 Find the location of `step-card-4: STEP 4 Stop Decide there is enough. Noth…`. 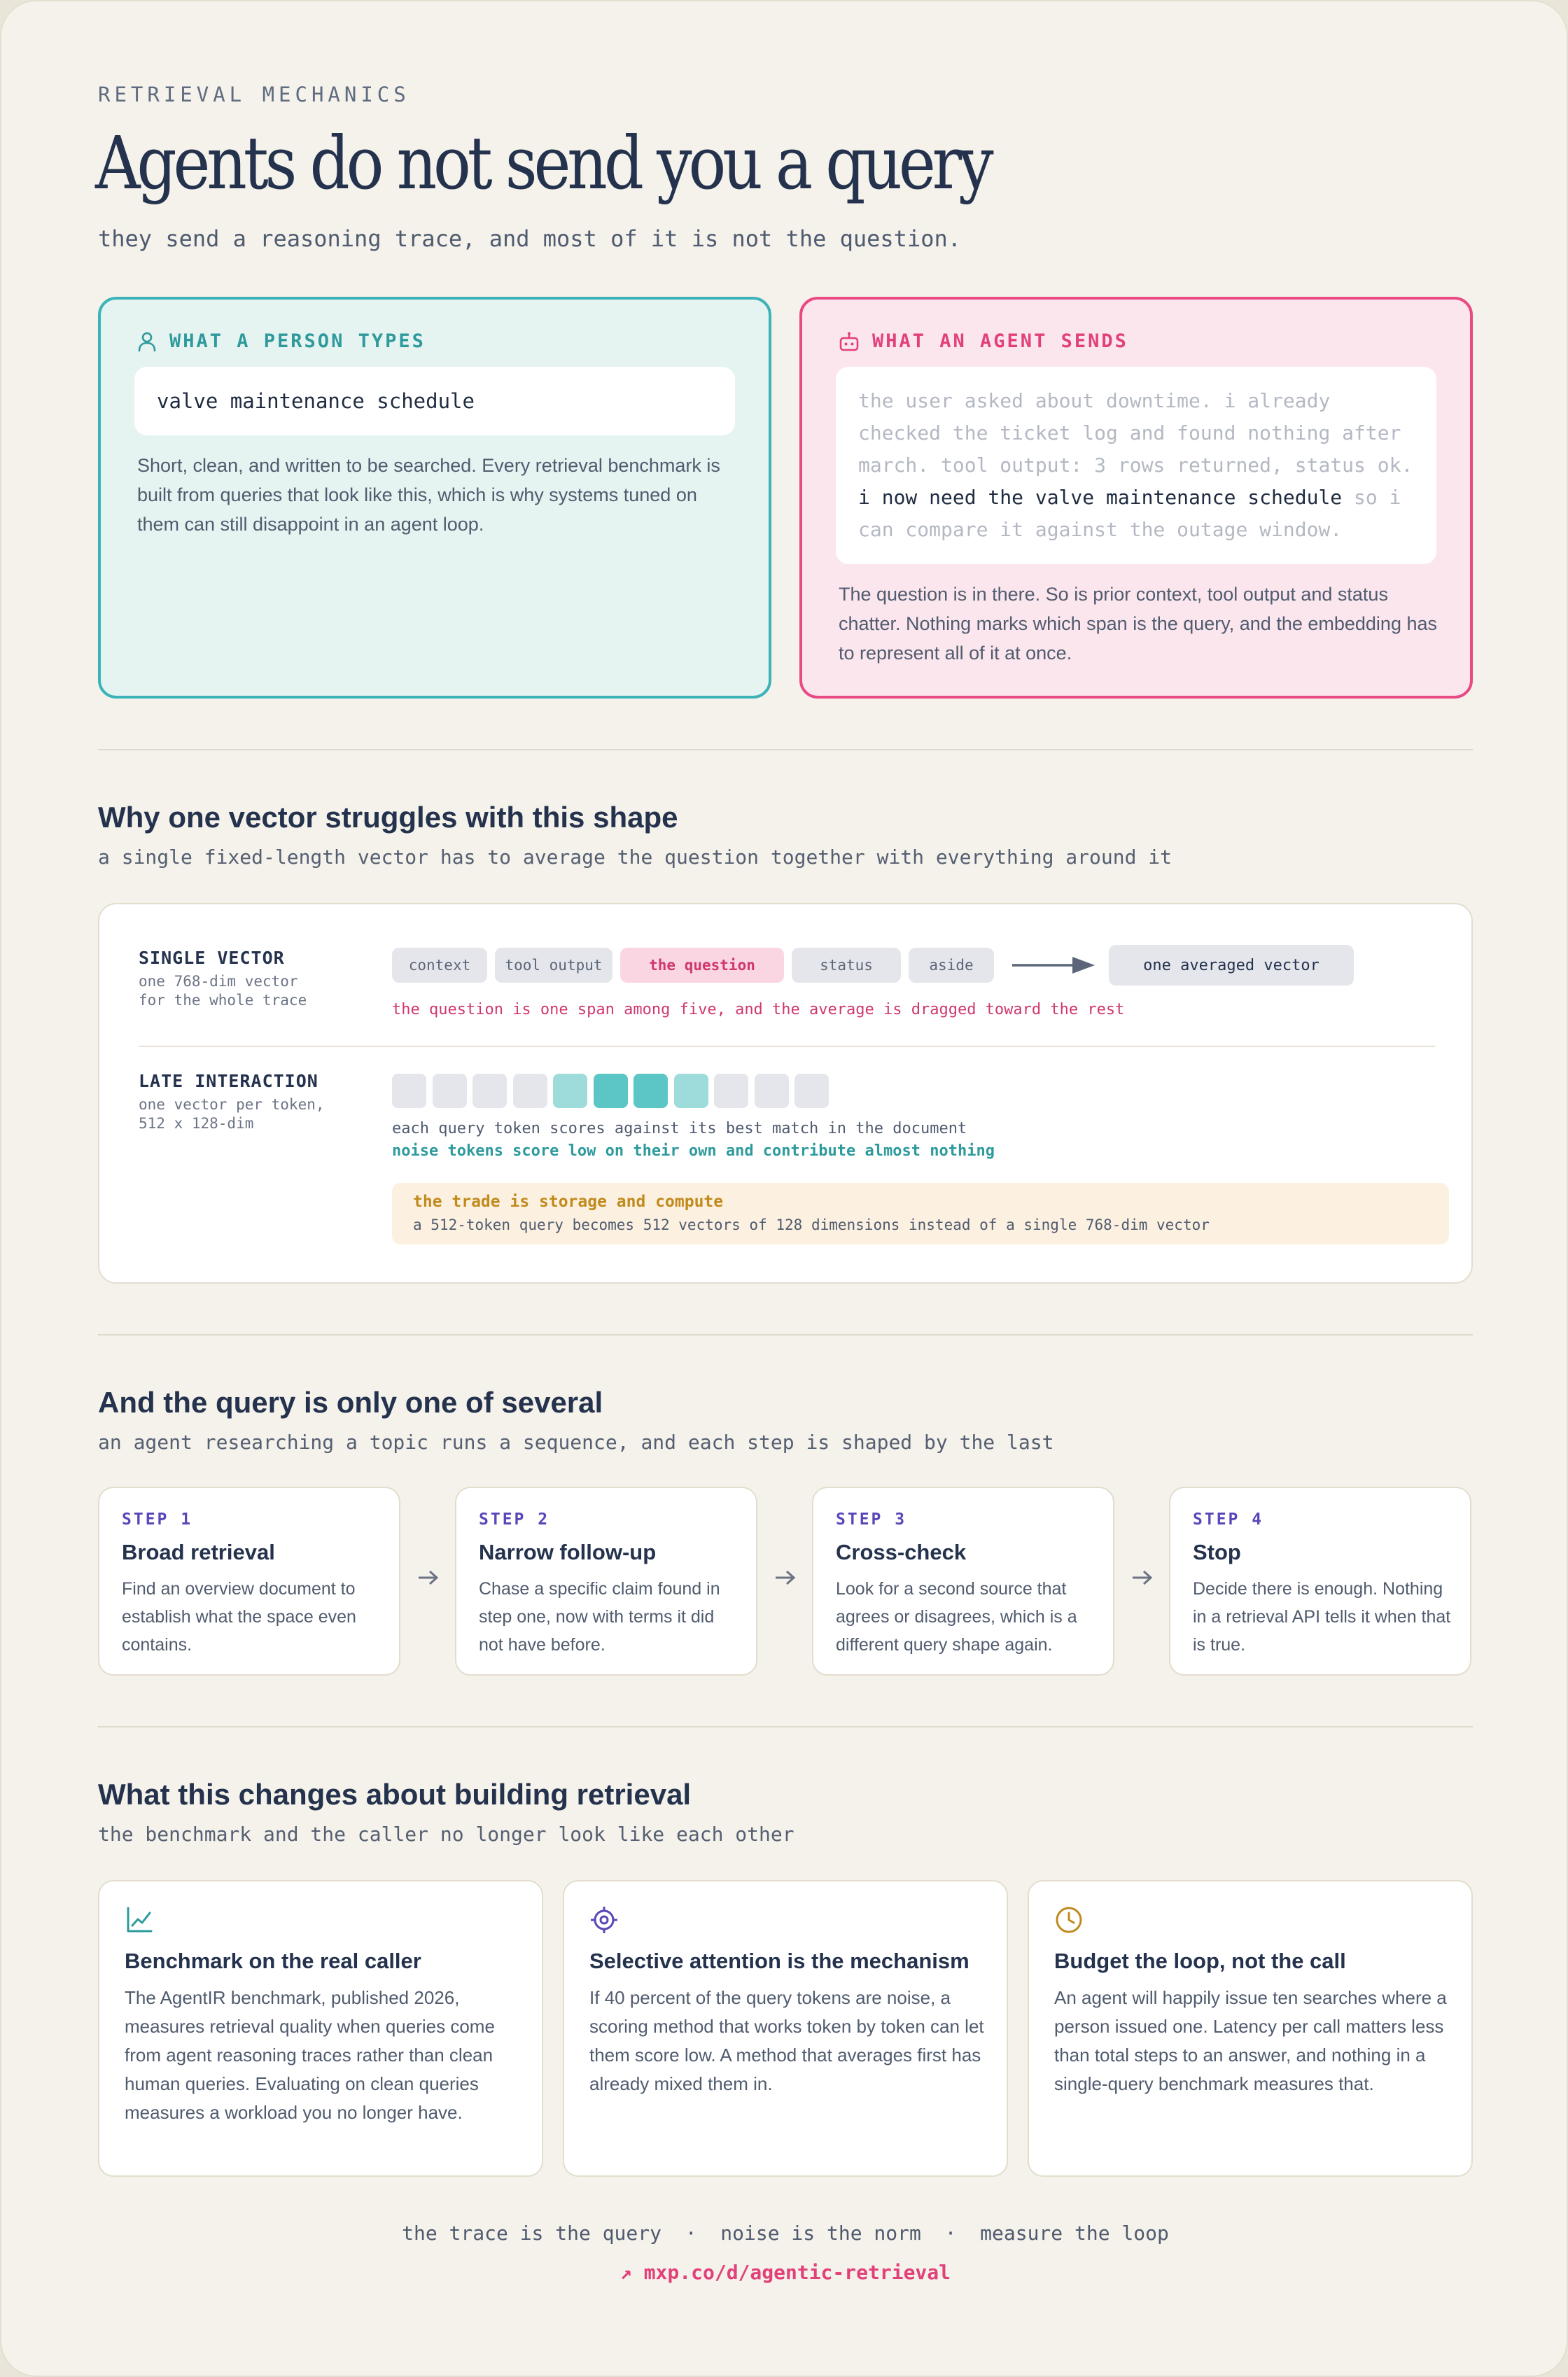

step-card-4: STEP 4 Stop Decide there is enough. Noth… is located at coordinates (1320, 1581).